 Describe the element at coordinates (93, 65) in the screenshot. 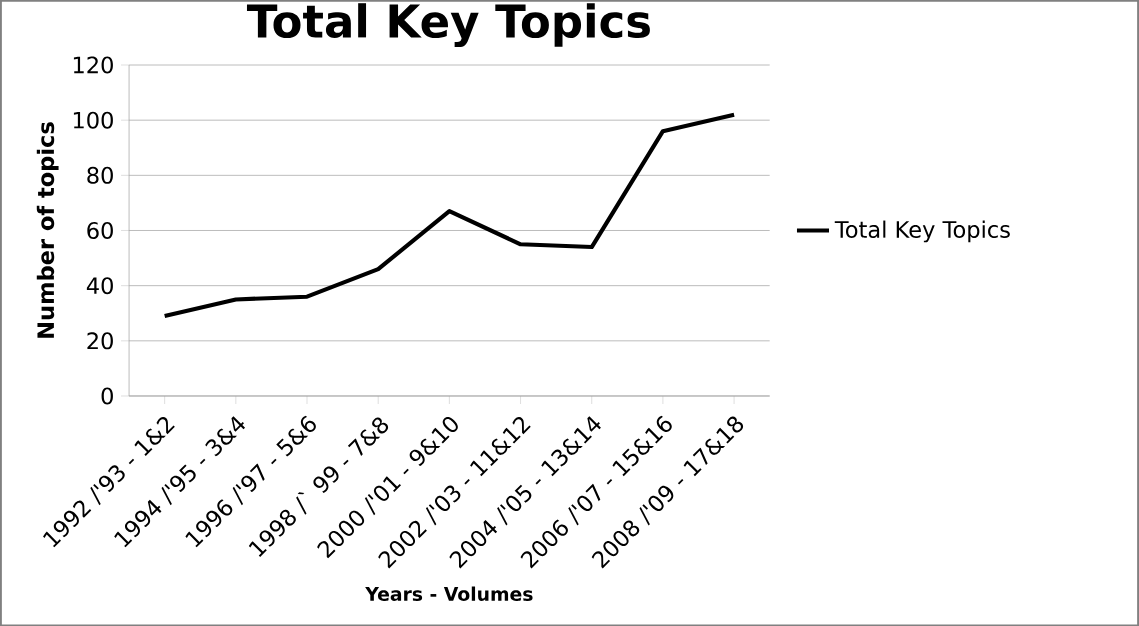

I see `y-tick-label: 120` at that location.